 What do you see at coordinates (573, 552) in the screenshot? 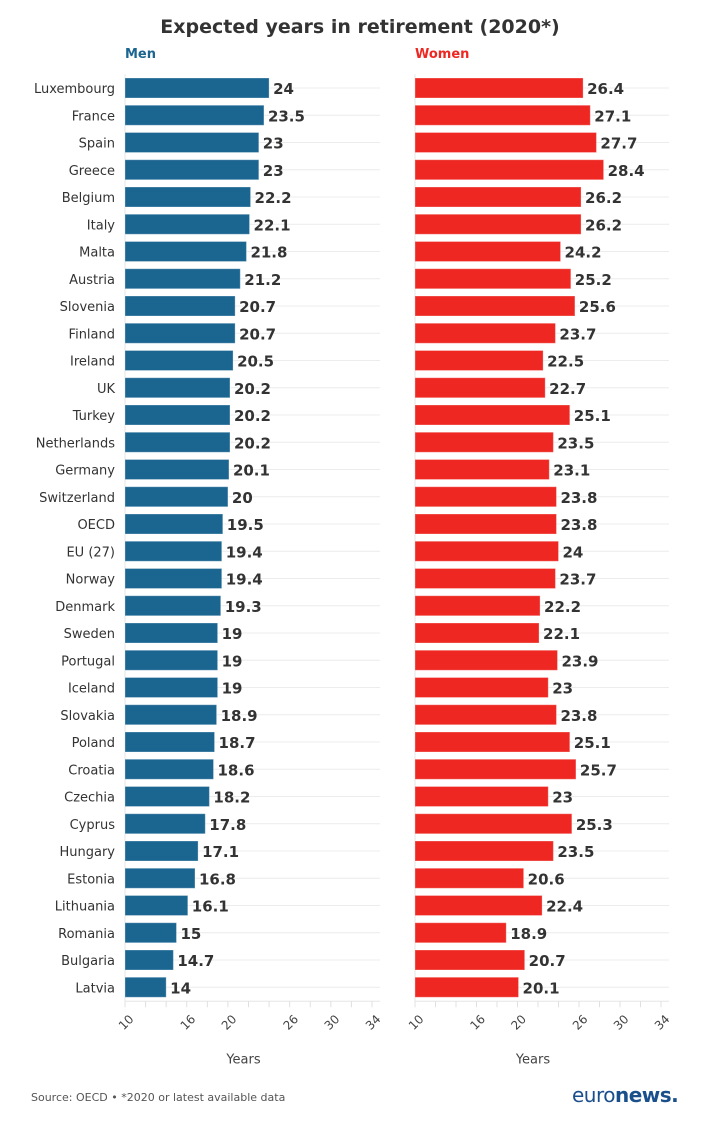
I see `data-label: 24` at bounding box center [573, 552].